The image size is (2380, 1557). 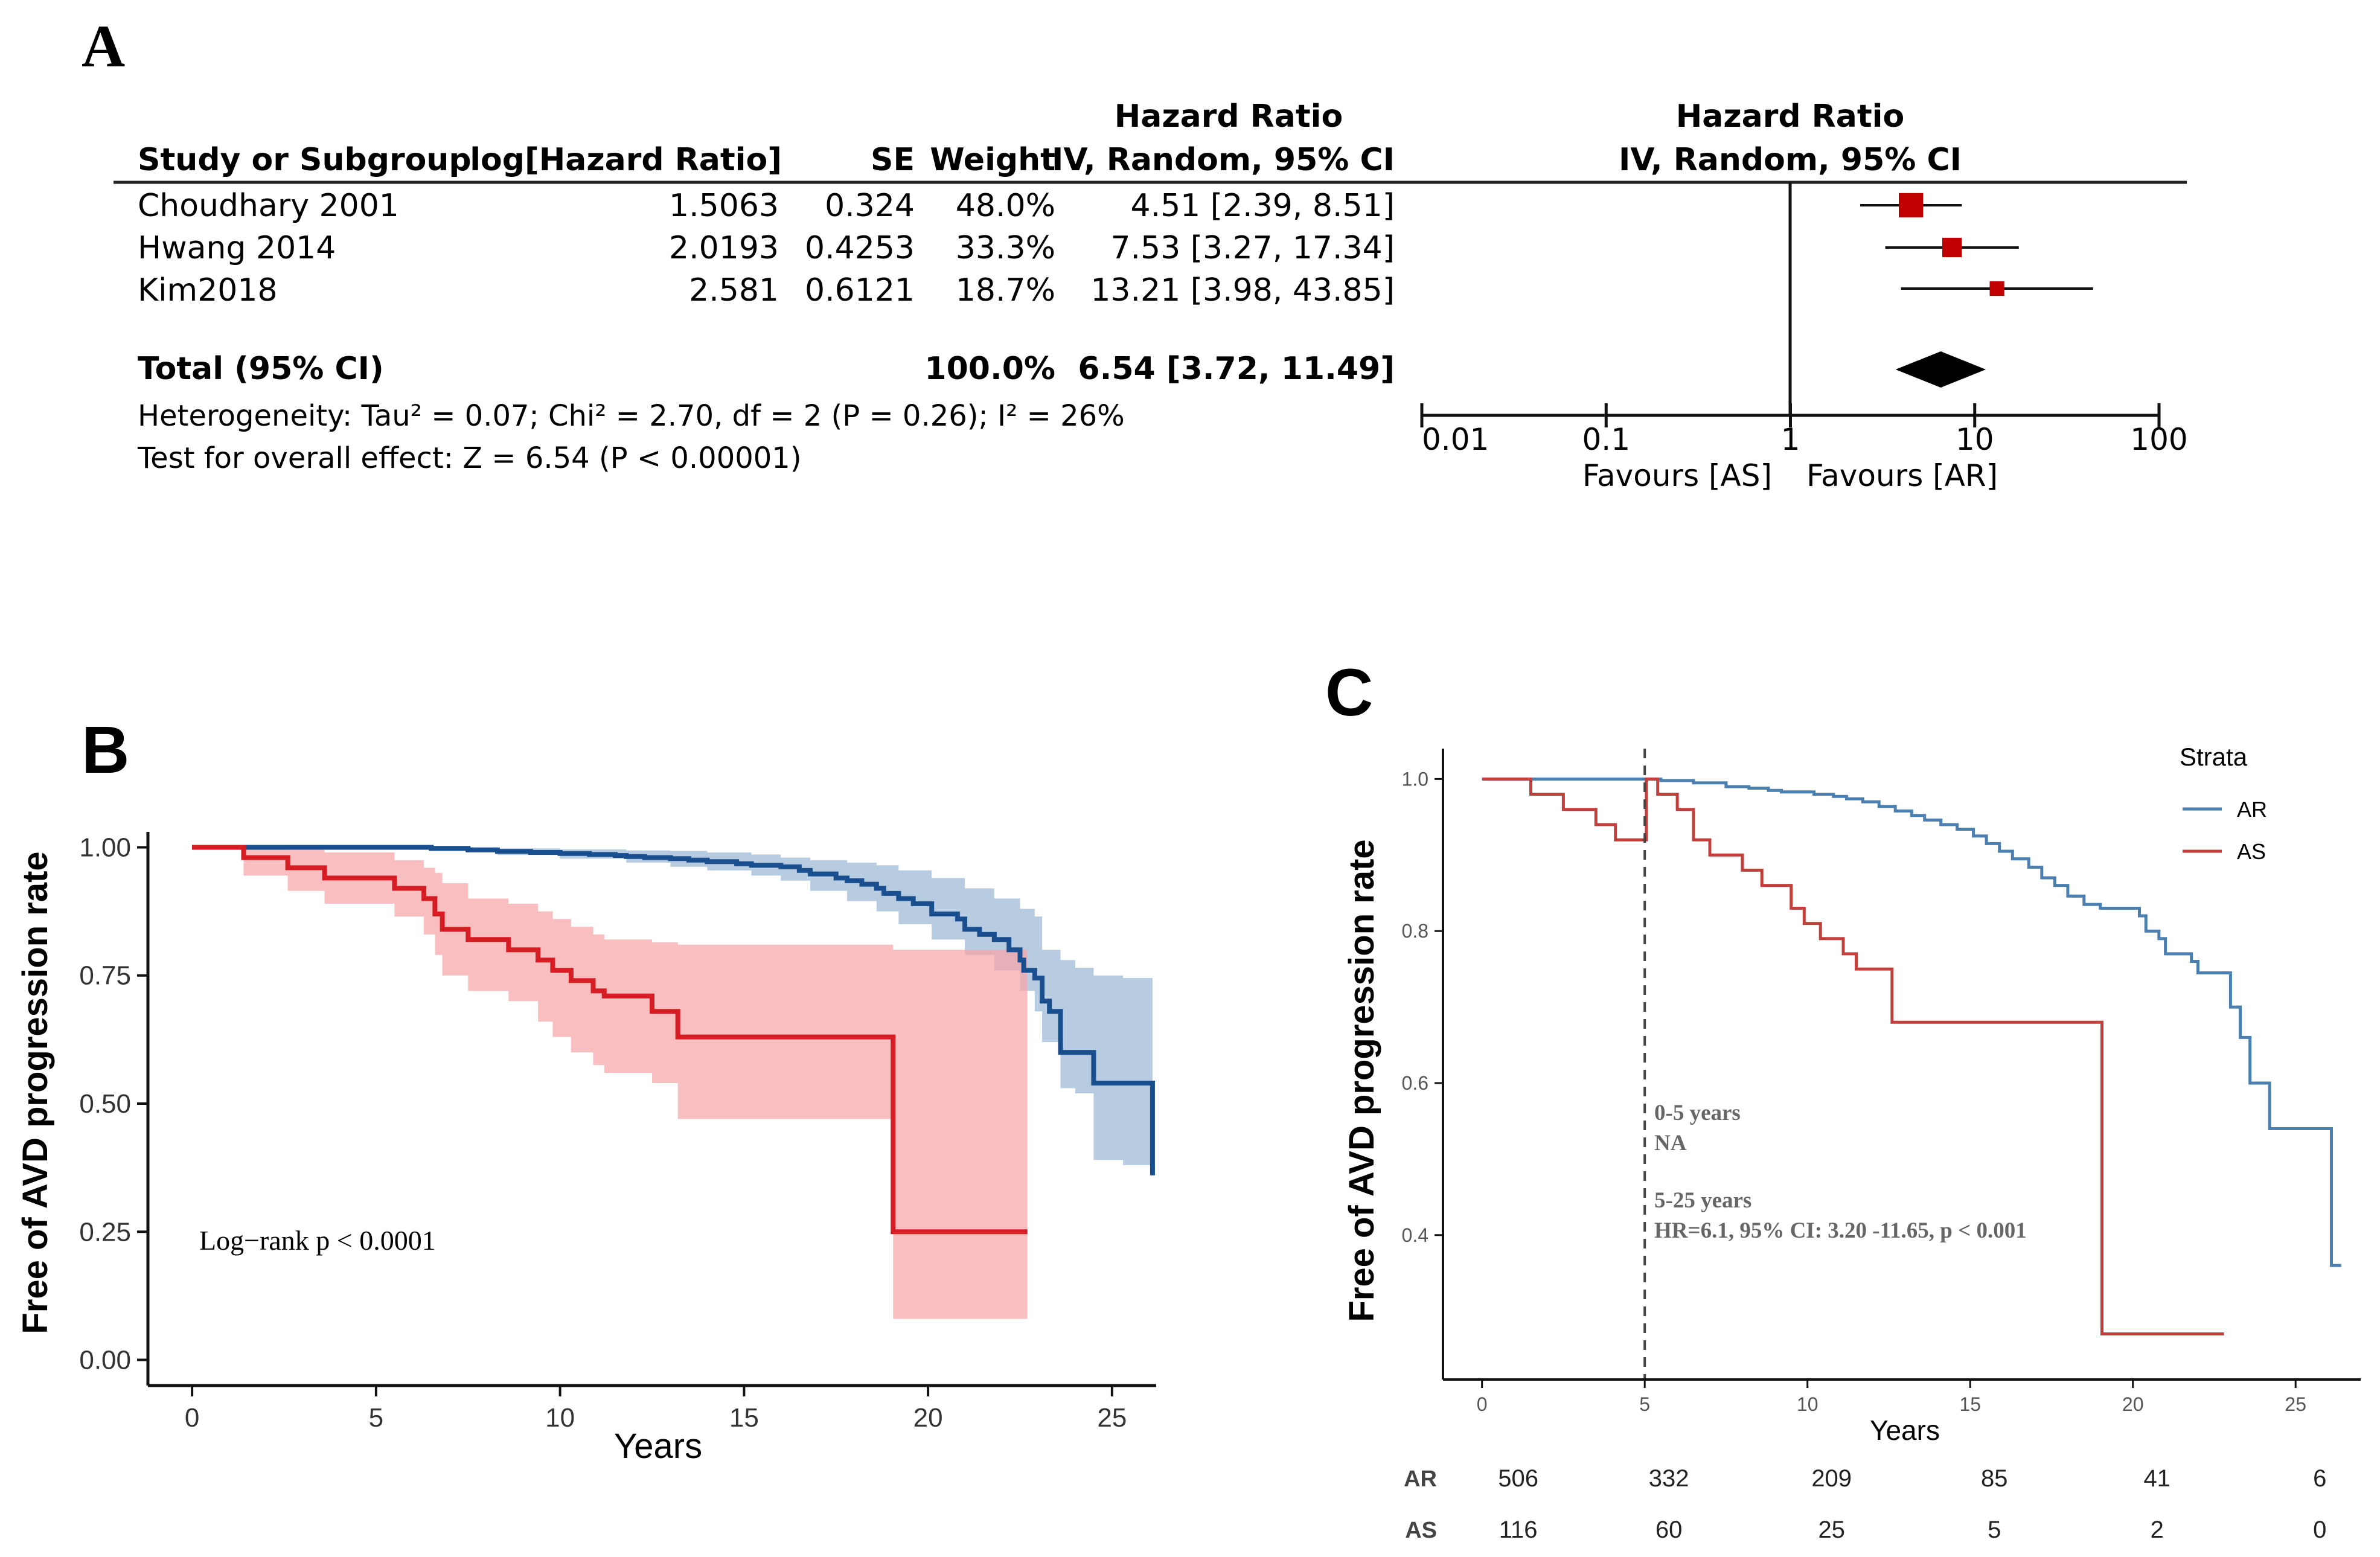 What do you see at coordinates (2252, 809) in the screenshot?
I see `legend-ar-label: AR` at bounding box center [2252, 809].